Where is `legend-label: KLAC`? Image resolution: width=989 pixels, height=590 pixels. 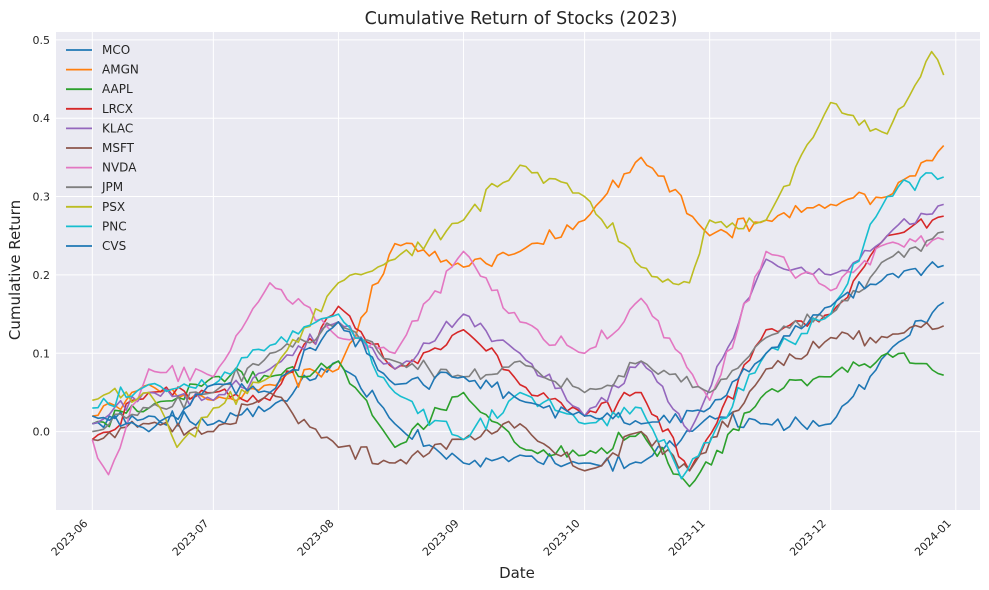 legend-label: KLAC is located at coordinates (117, 128).